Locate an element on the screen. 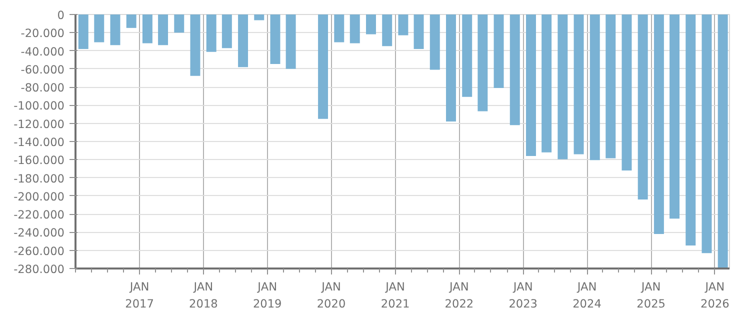 The height and width of the screenshot is (313, 751). y-tick-label: -240.000 is located at coordinates (39, 233).